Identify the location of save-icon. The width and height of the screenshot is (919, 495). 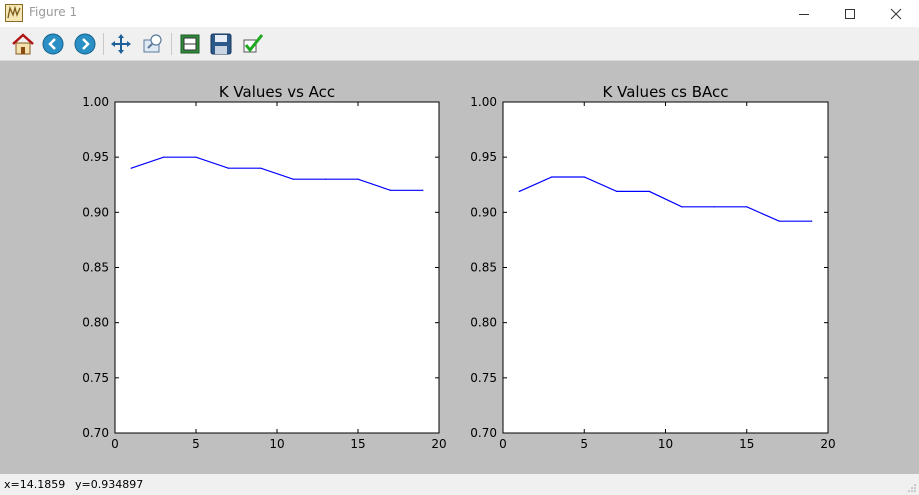
(221, 44).